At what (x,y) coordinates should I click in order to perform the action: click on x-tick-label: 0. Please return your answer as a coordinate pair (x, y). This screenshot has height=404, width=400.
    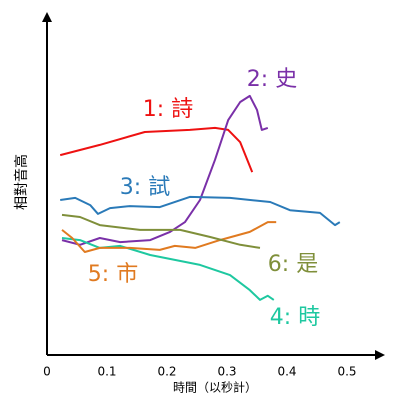
    Looking at the image, I should click on (47, 372).